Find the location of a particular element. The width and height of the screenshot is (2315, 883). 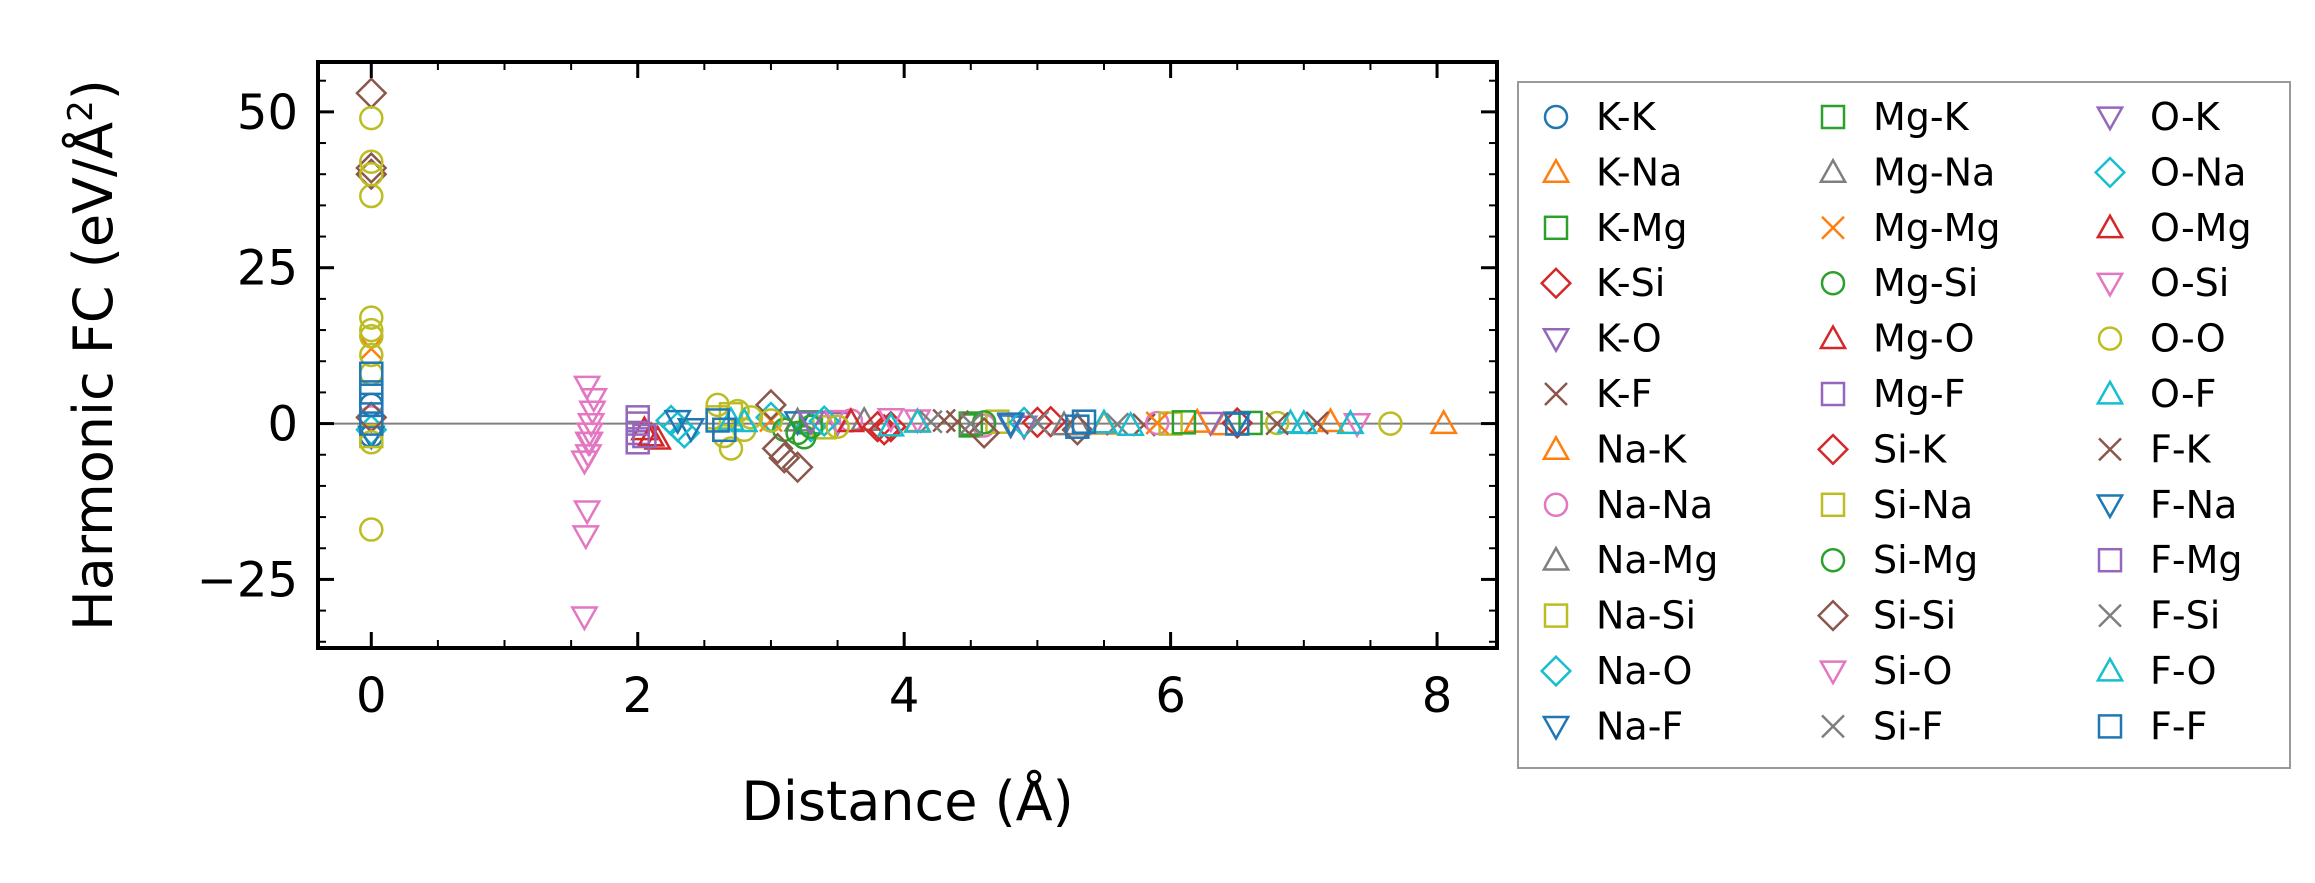

y-tick-label: 25 is located at coordinates (267, 269).